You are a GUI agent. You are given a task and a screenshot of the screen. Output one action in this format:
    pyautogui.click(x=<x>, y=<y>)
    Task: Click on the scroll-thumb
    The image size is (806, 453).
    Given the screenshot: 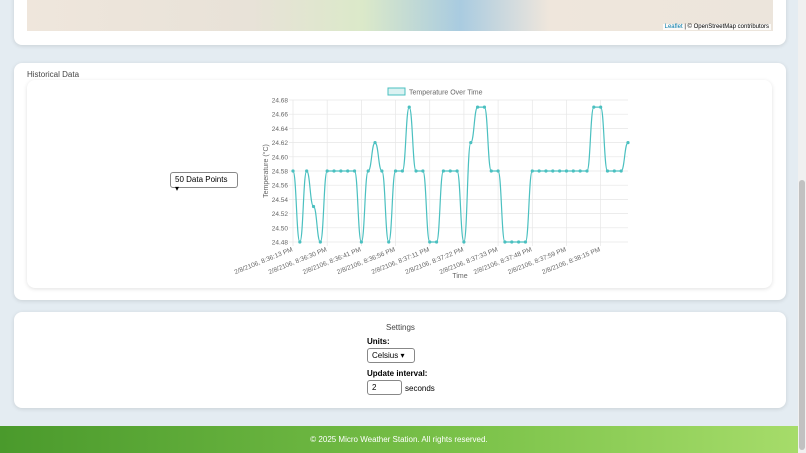 What is the action you would take?
    pyautogui.click(x=802, y=315)
    